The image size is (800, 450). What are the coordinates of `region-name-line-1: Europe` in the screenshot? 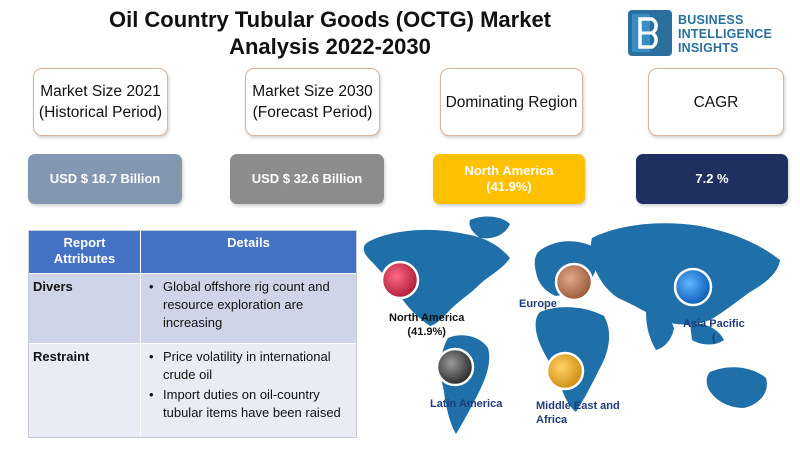 It's located at (538, 304).